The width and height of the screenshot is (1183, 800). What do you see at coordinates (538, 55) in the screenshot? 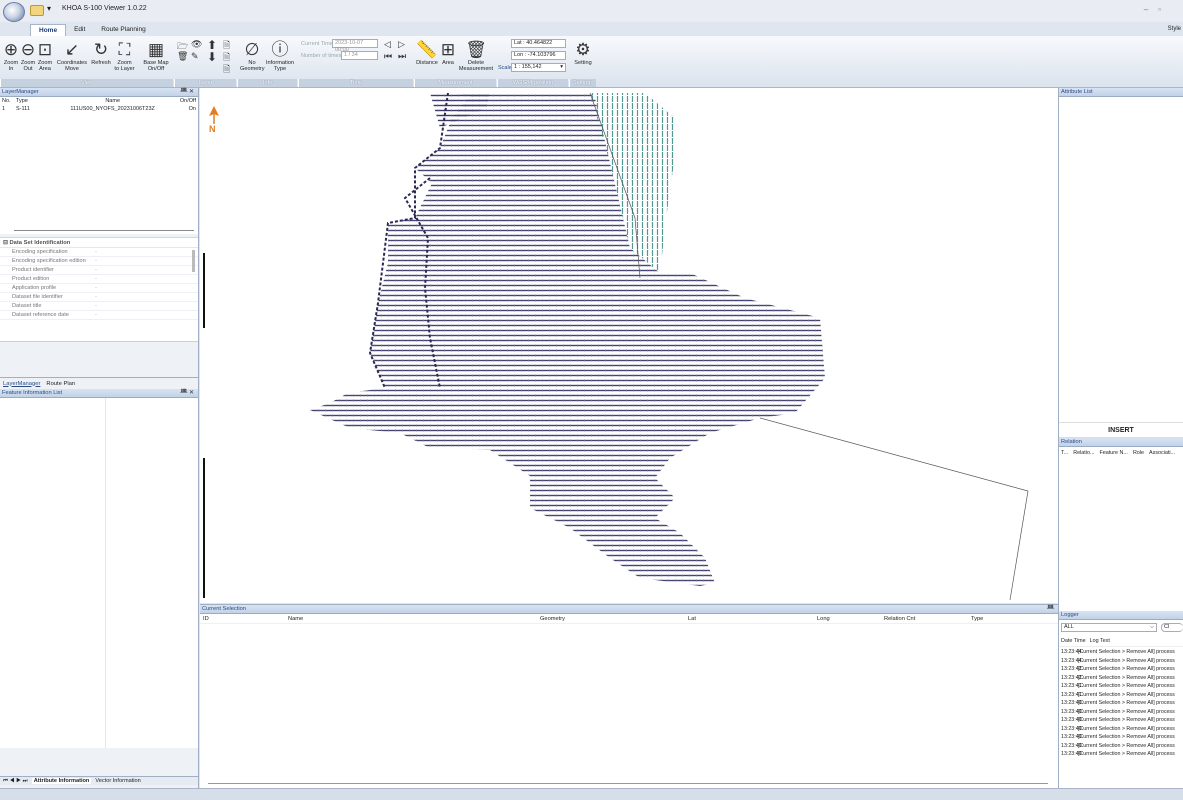
I see `longitude-field: Lon : -74.103796` at bounding box center [538, 55].